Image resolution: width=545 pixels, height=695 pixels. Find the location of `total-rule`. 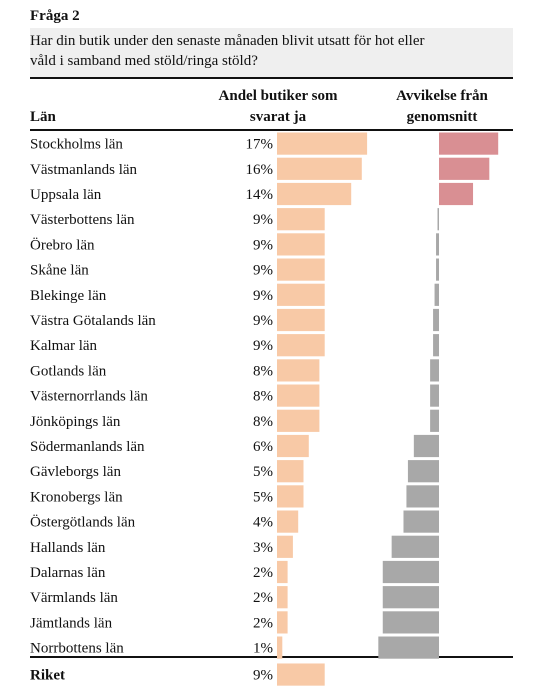

total-rule is located at coordinates (271, 657).